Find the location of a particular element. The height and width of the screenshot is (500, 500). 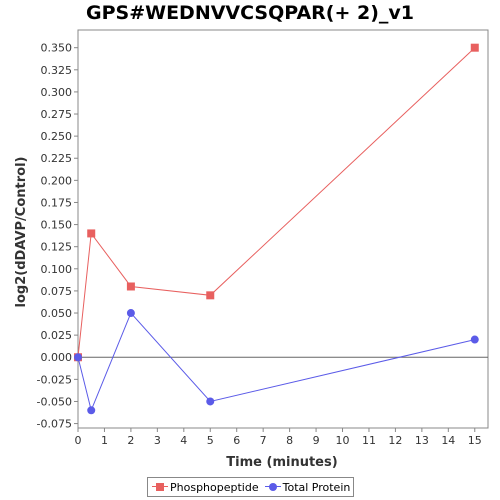

x-tick-label: 1 is located at coordinates (104, 440).